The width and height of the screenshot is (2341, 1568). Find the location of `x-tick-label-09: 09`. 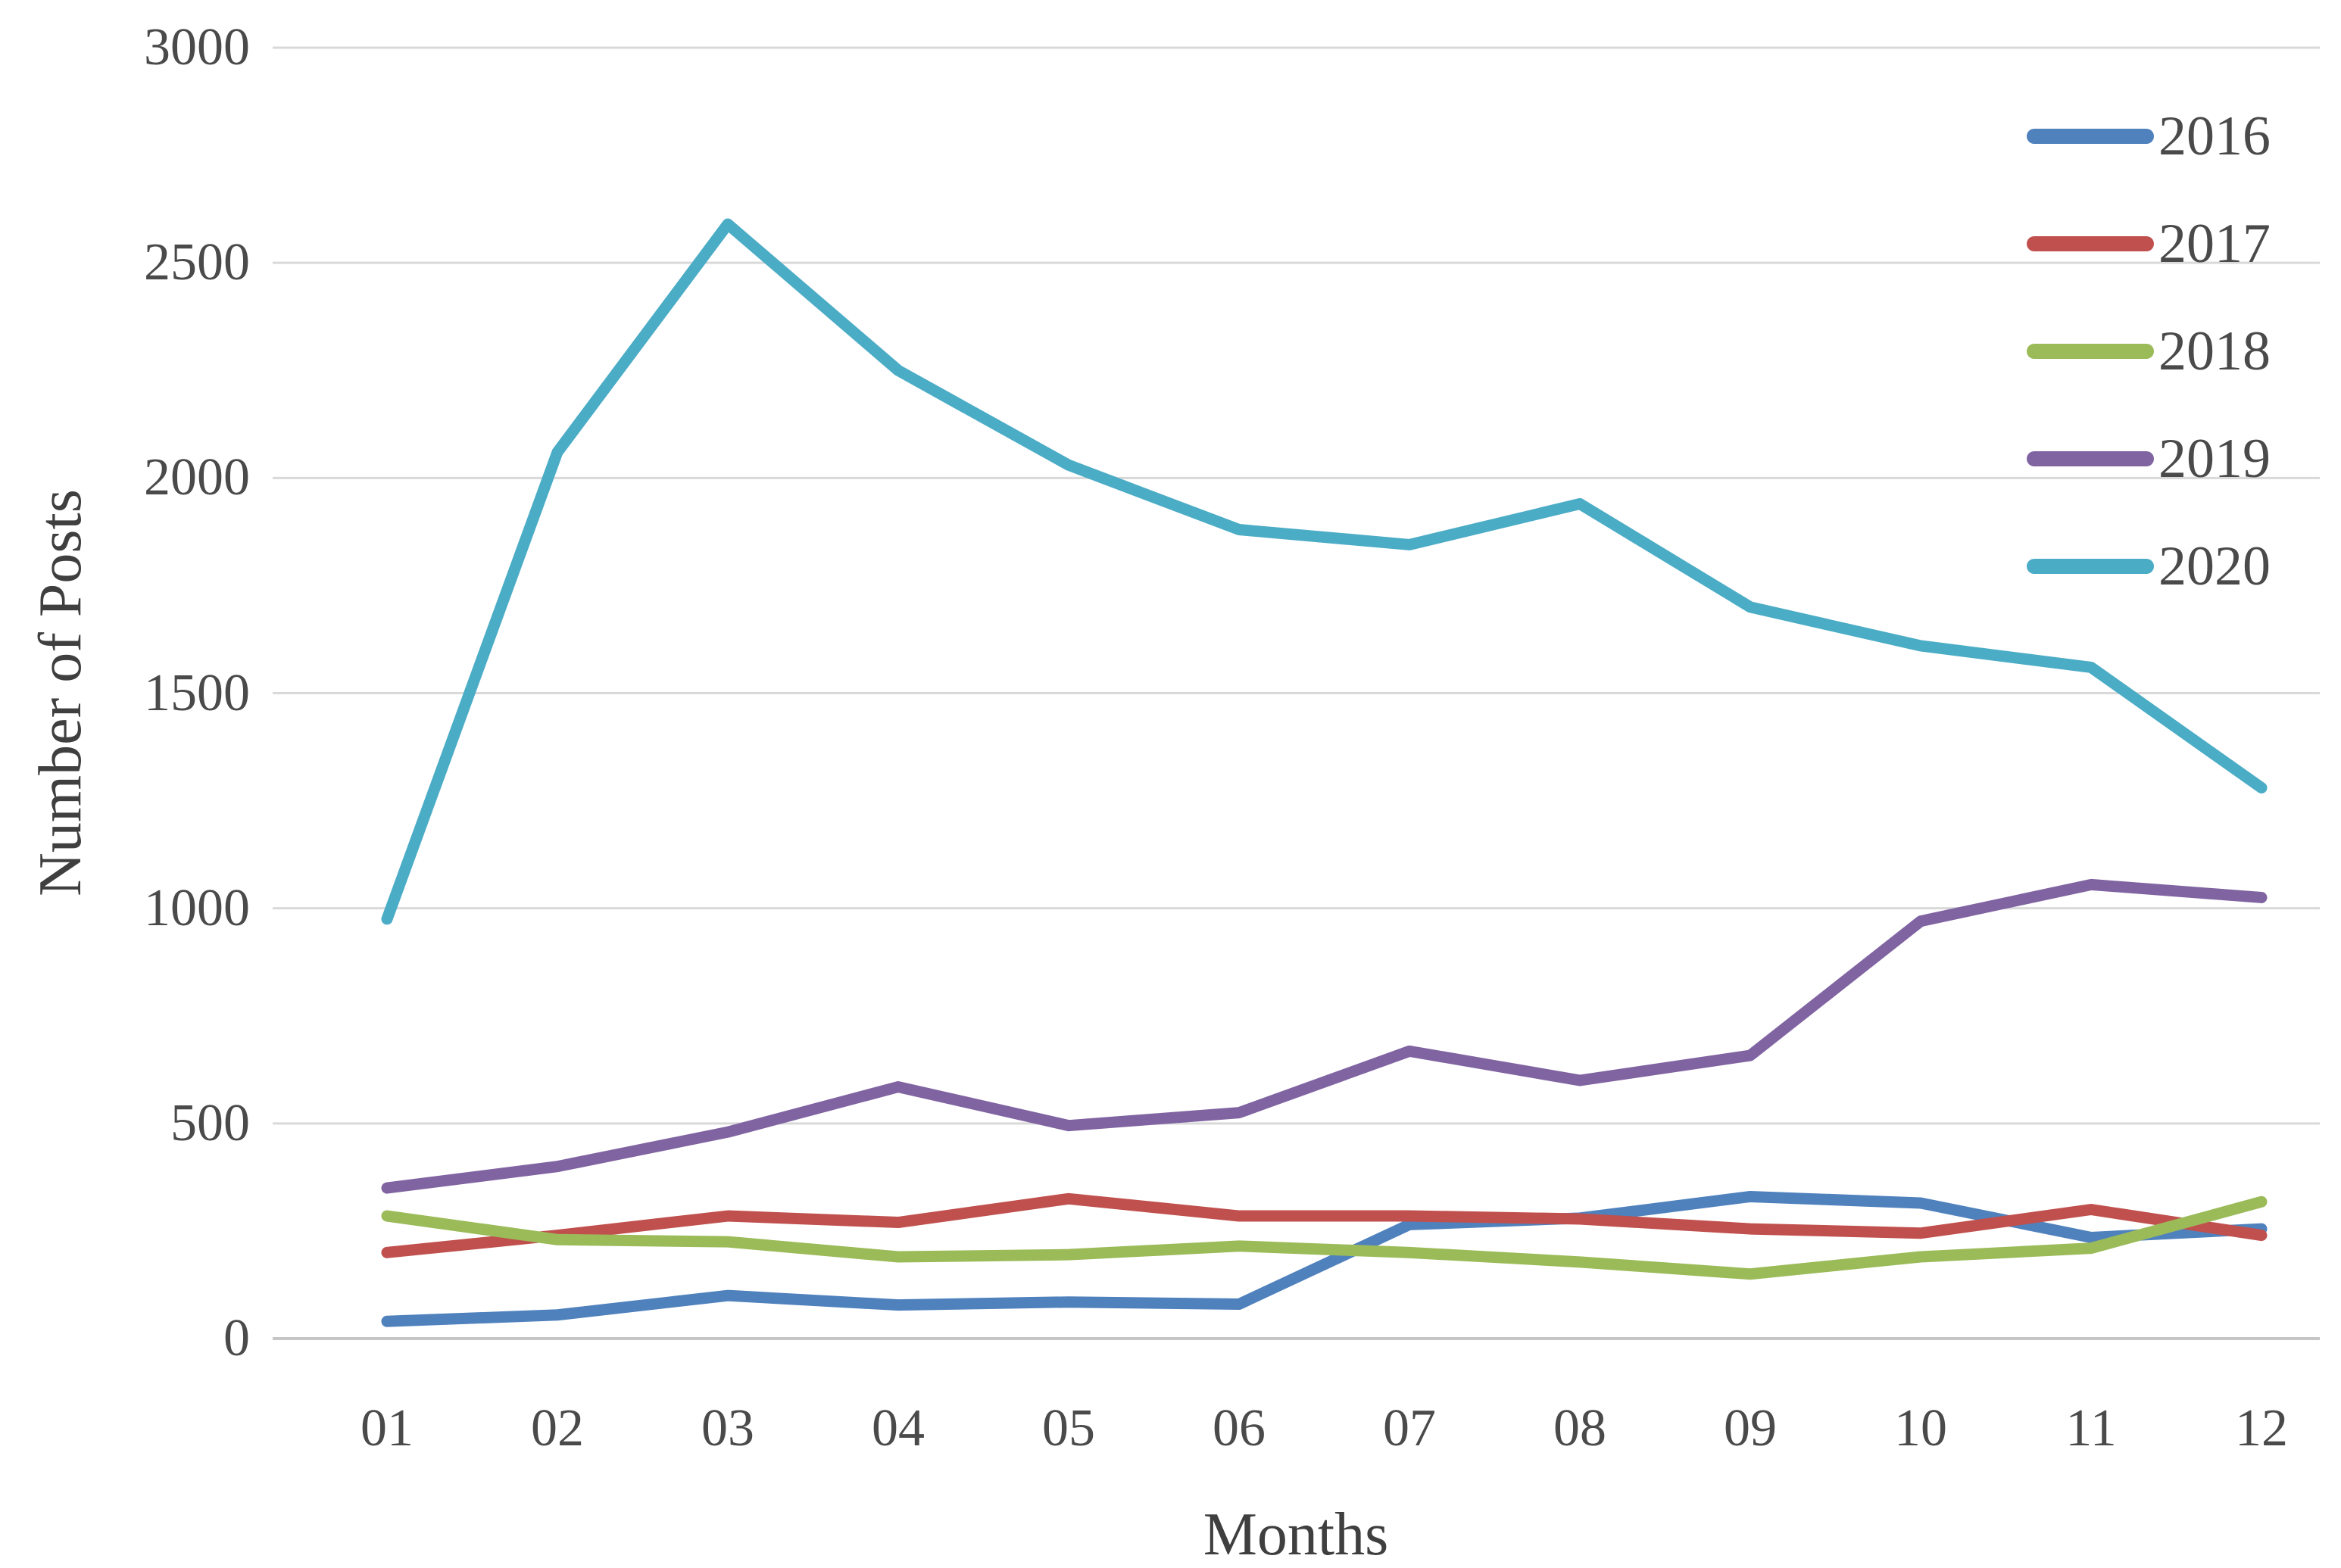

x-tick-label-09: 09 is located at coordinates (1750, 1428).